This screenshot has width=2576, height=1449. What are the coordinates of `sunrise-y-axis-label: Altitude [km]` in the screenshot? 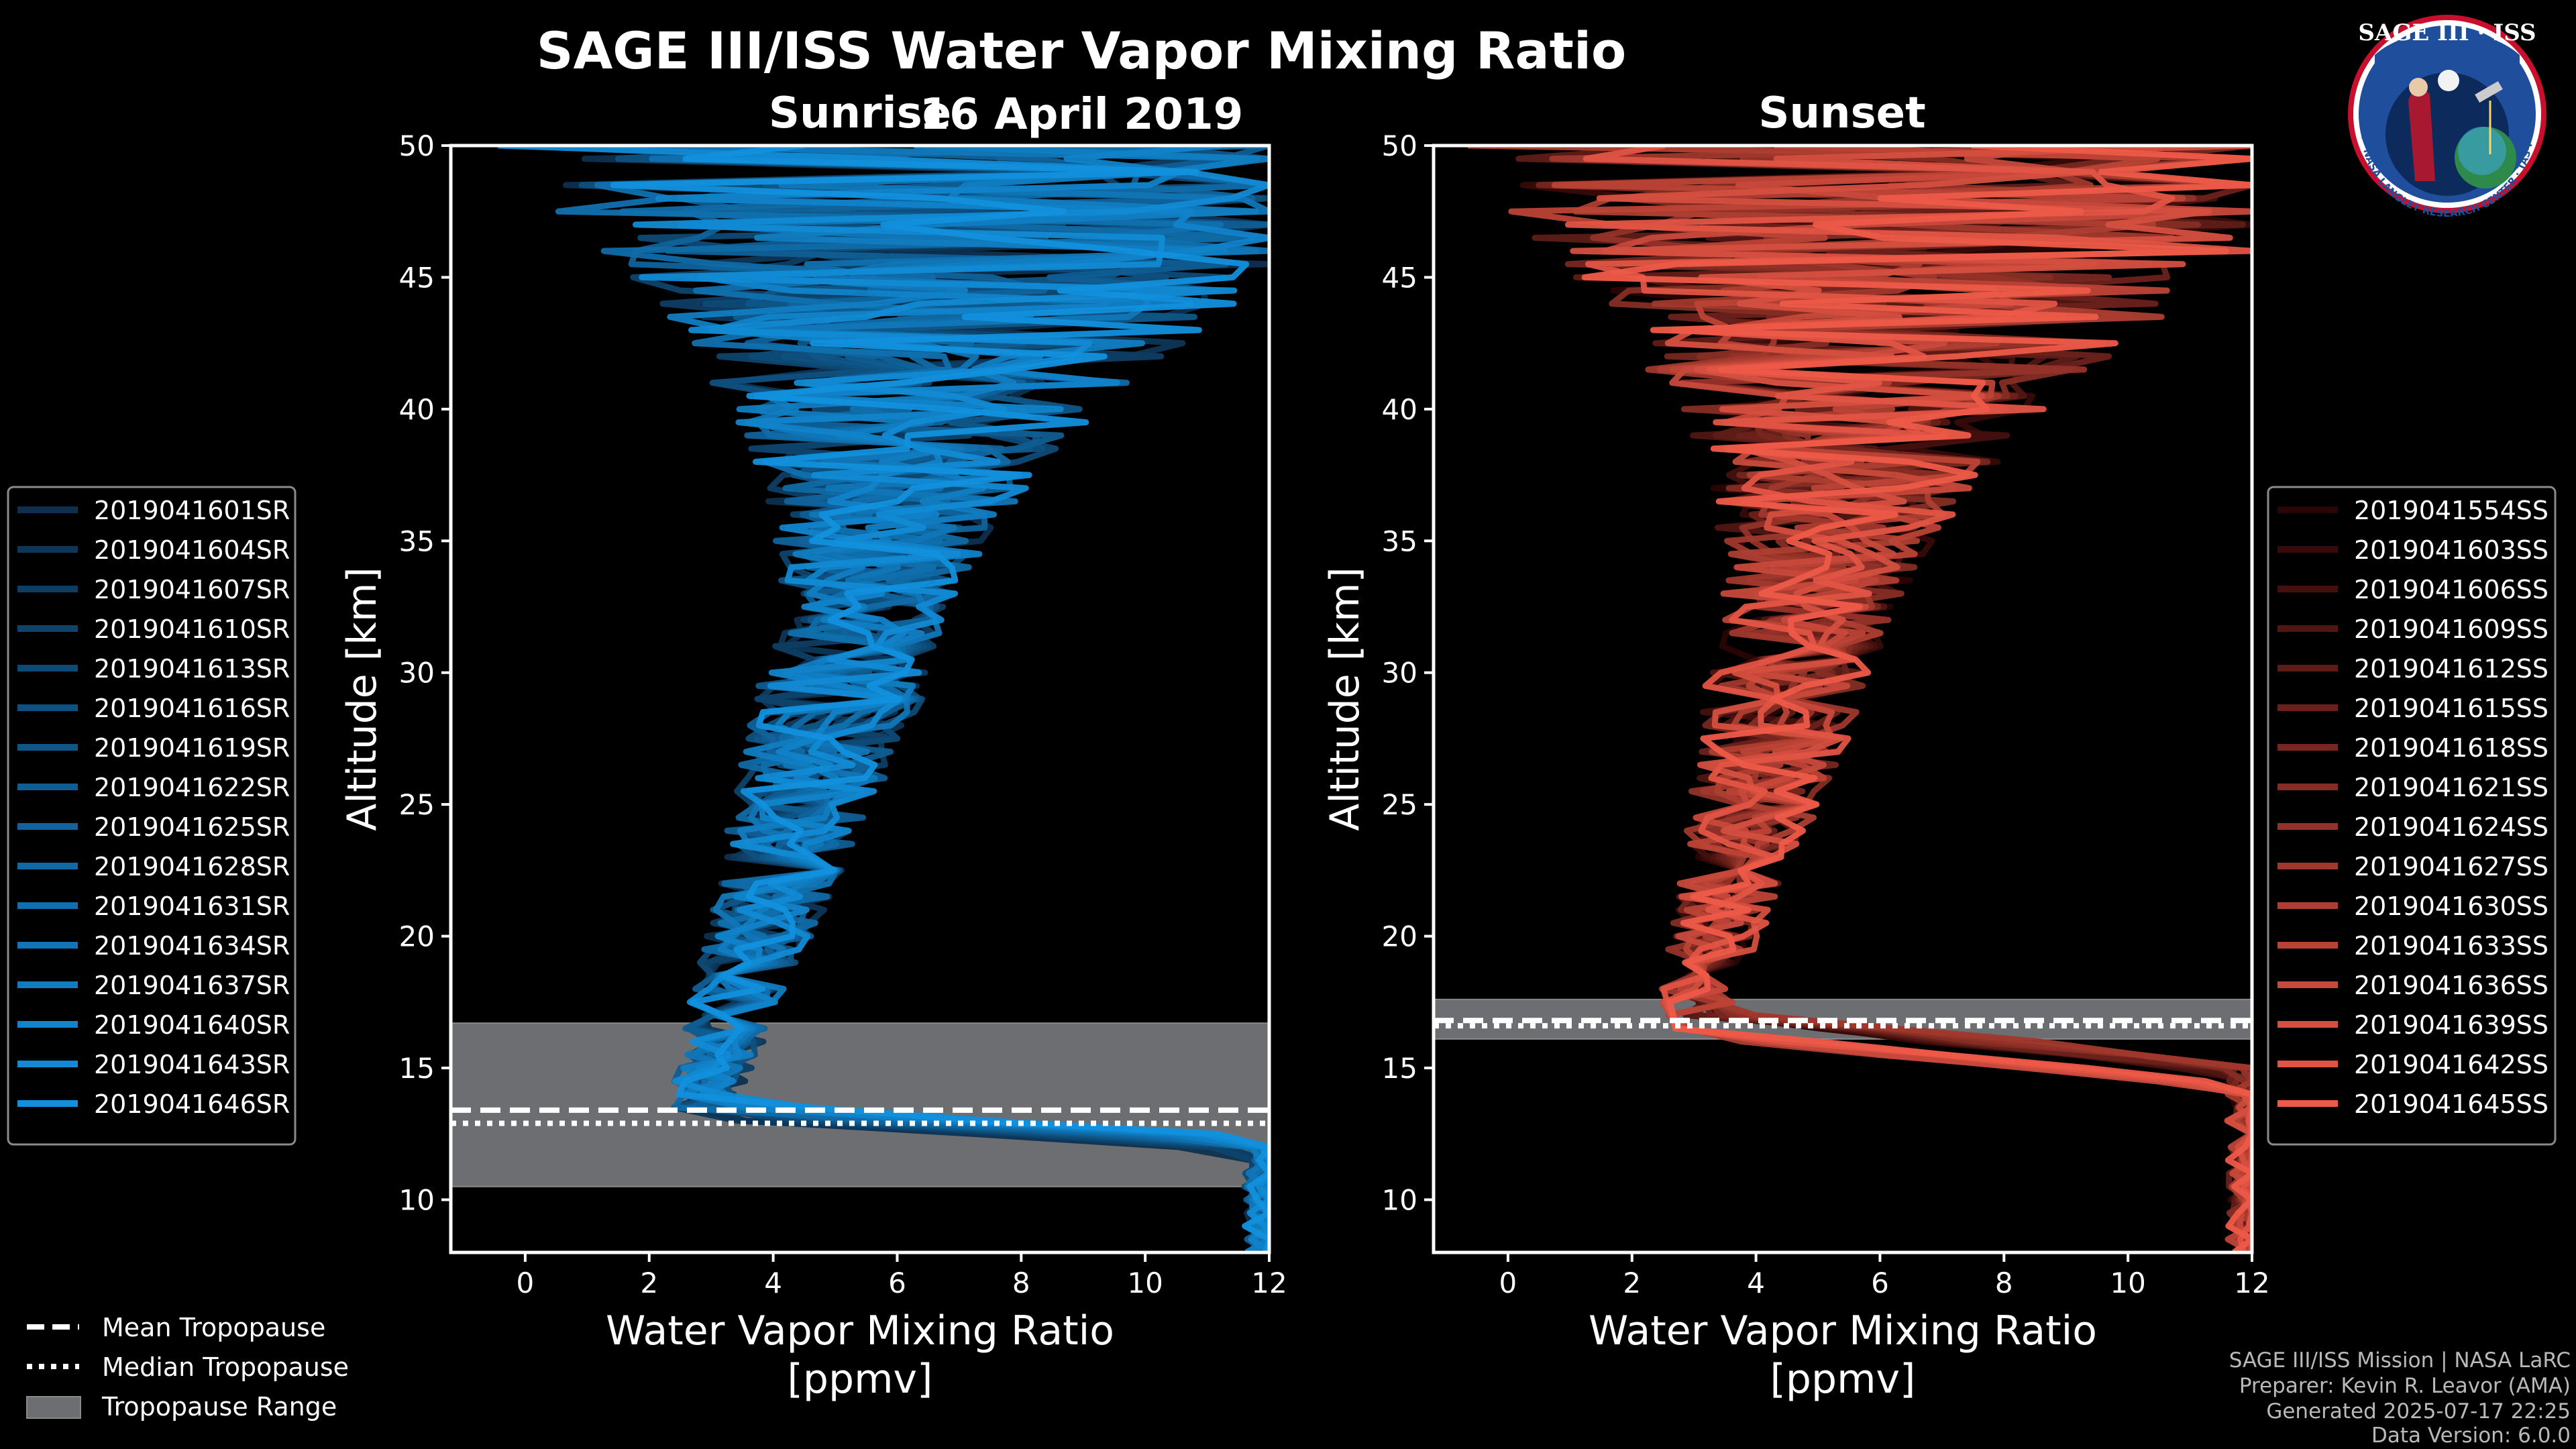 It's located at (362, 699).